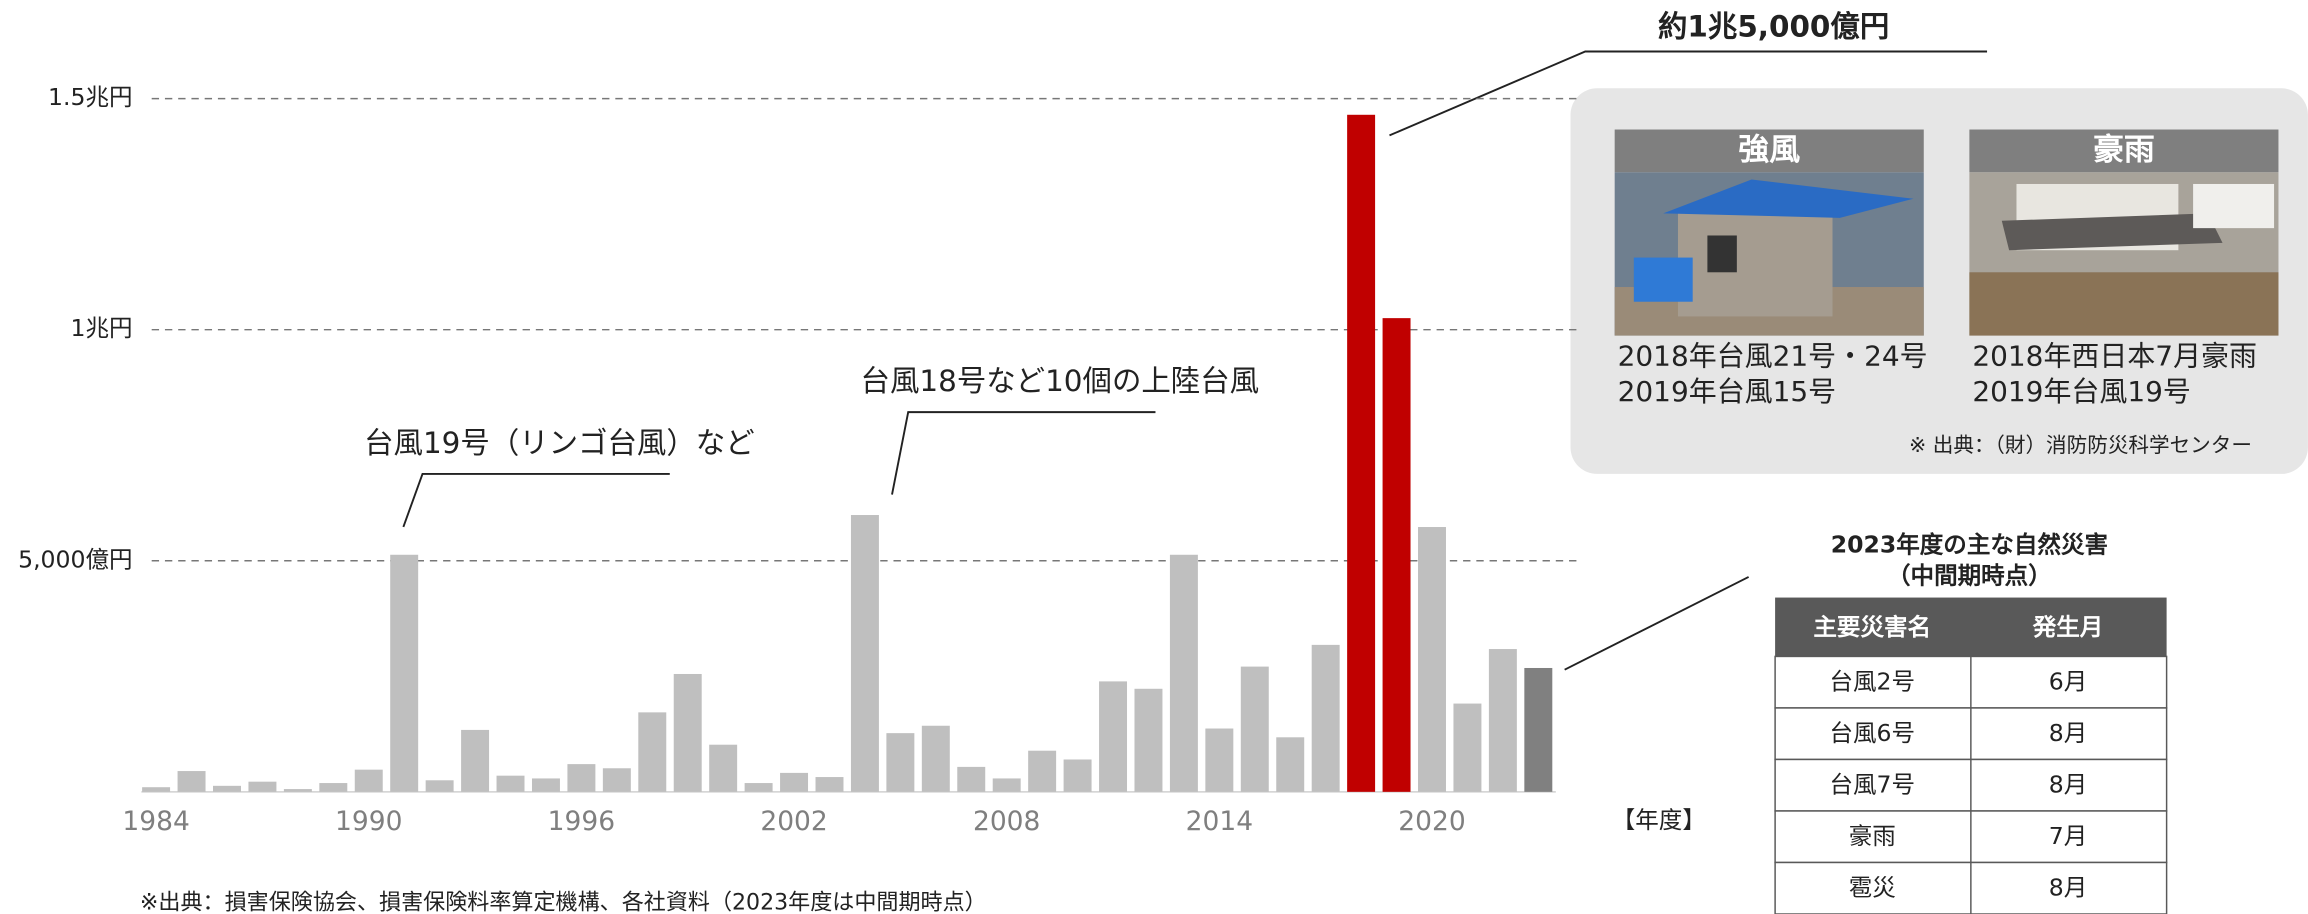 Image resolution: width=2308 pixels, height=914 pixels. Describe the element at coordinates (1872, 627) in the screenshot. I see `table-header-cell: 主要災害名` at that location.